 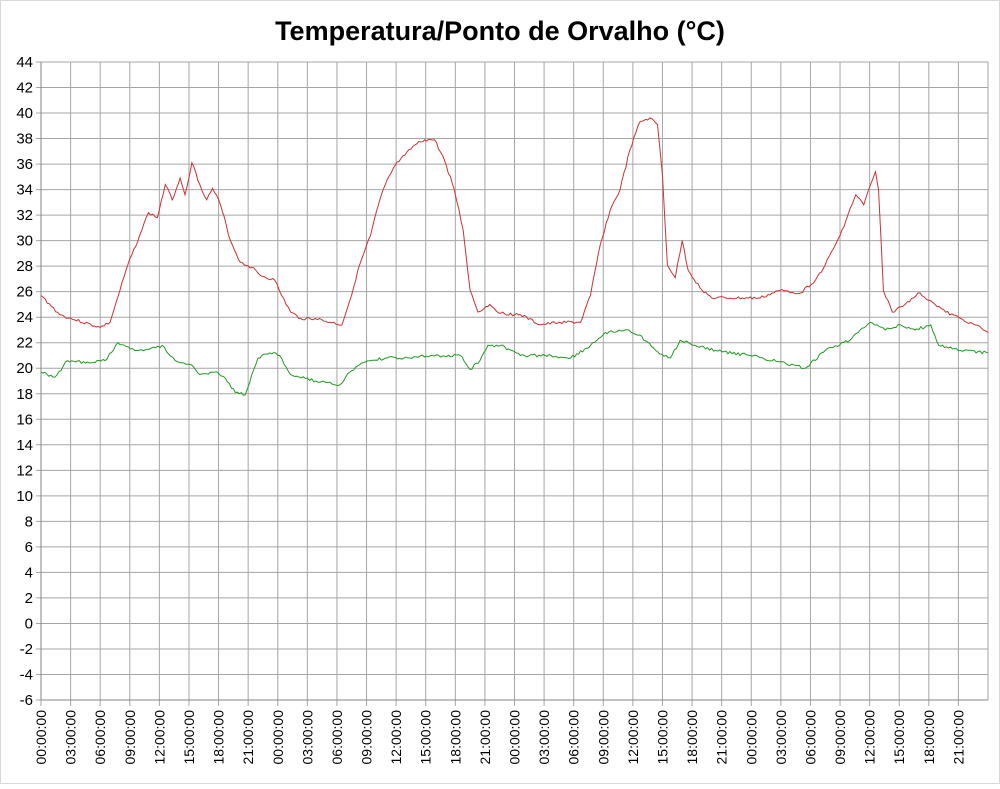 What do you see at coordinates (24, 266) in the screenshot?
I see `y-tick-label: 28` at bounding box center [24, 266].